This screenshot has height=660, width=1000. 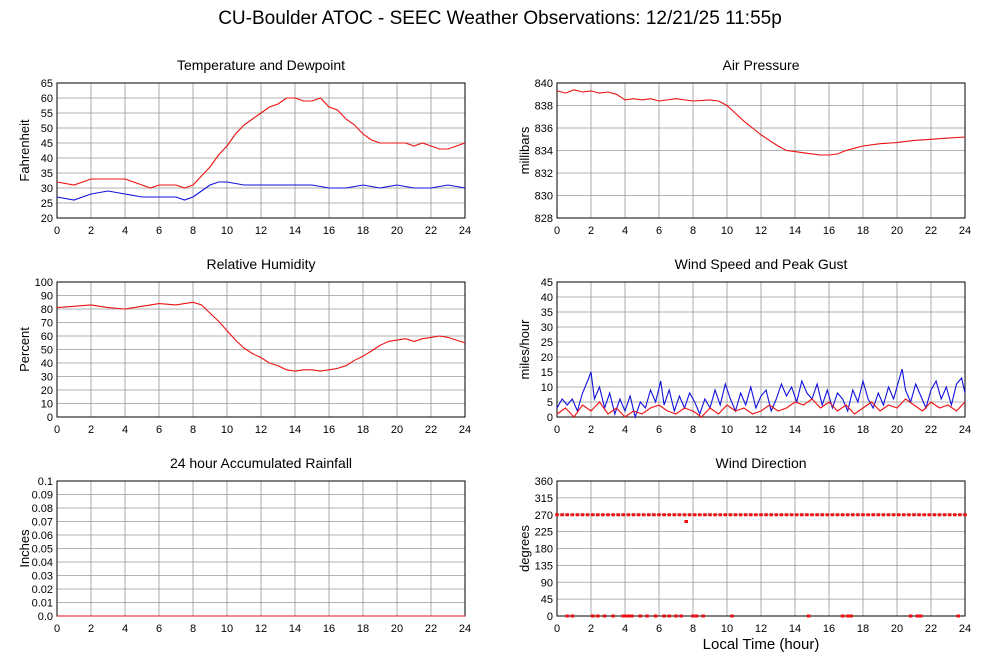 I want to click on y-tick-label: 0.1, so click(x=45, y=482).